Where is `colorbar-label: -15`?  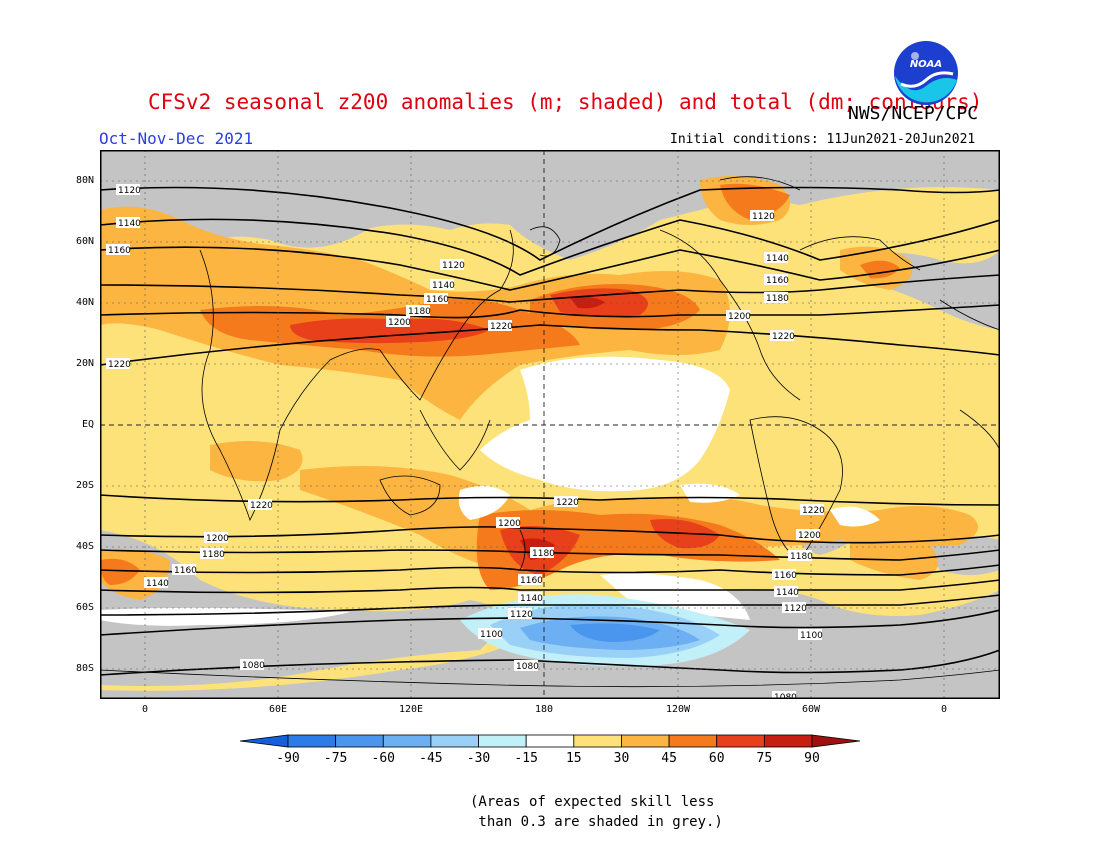
colorbar-label: -15 is located at coordinates (526, 758).